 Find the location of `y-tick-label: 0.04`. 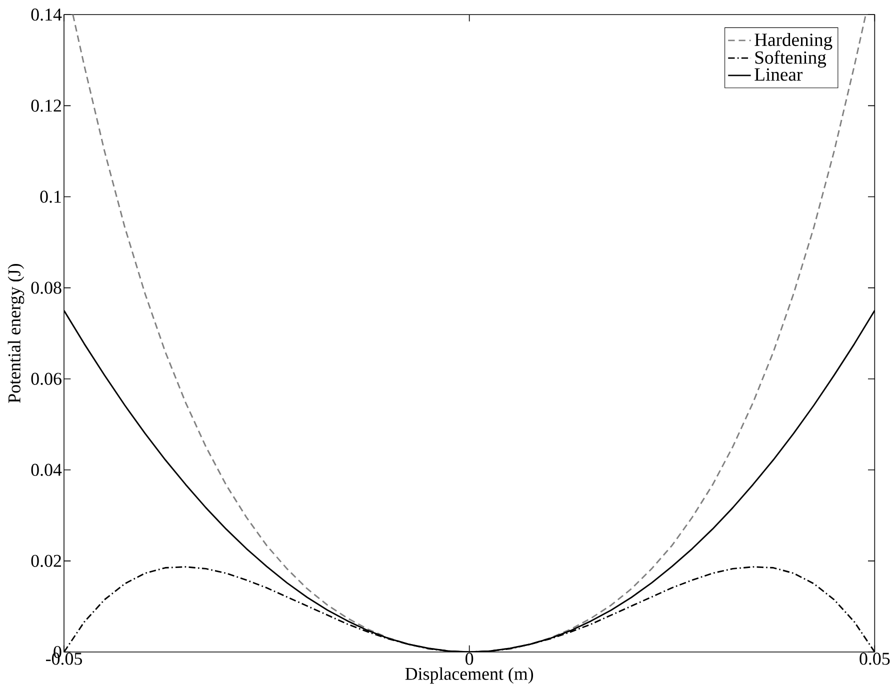

y-tick-label: 0.04 is located at coordinates (46, 470).